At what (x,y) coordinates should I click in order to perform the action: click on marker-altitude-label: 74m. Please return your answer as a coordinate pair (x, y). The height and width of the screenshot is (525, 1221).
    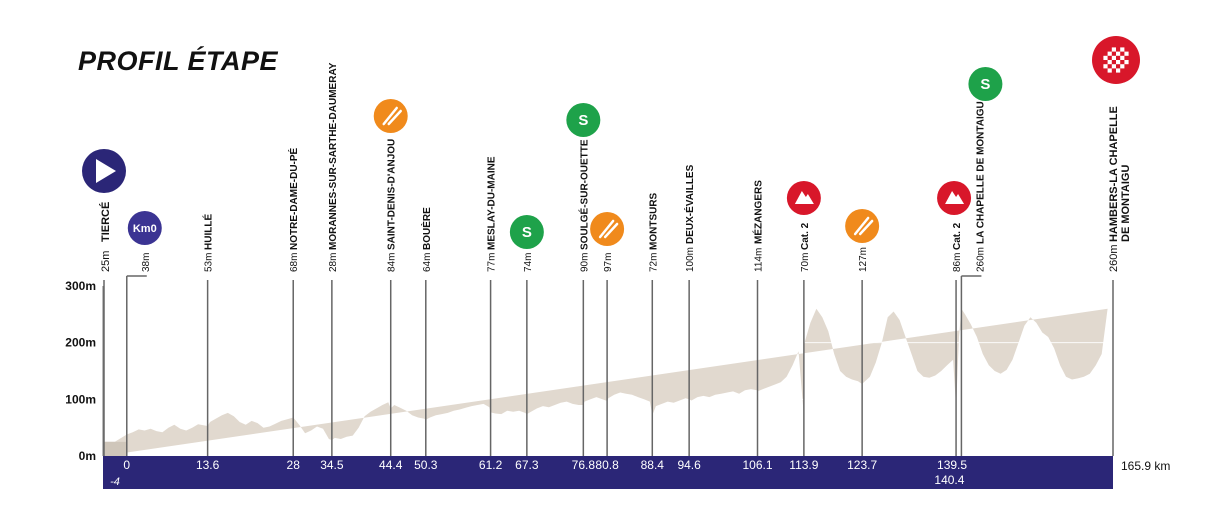
    Looking at the image, I should click on (528, 262).